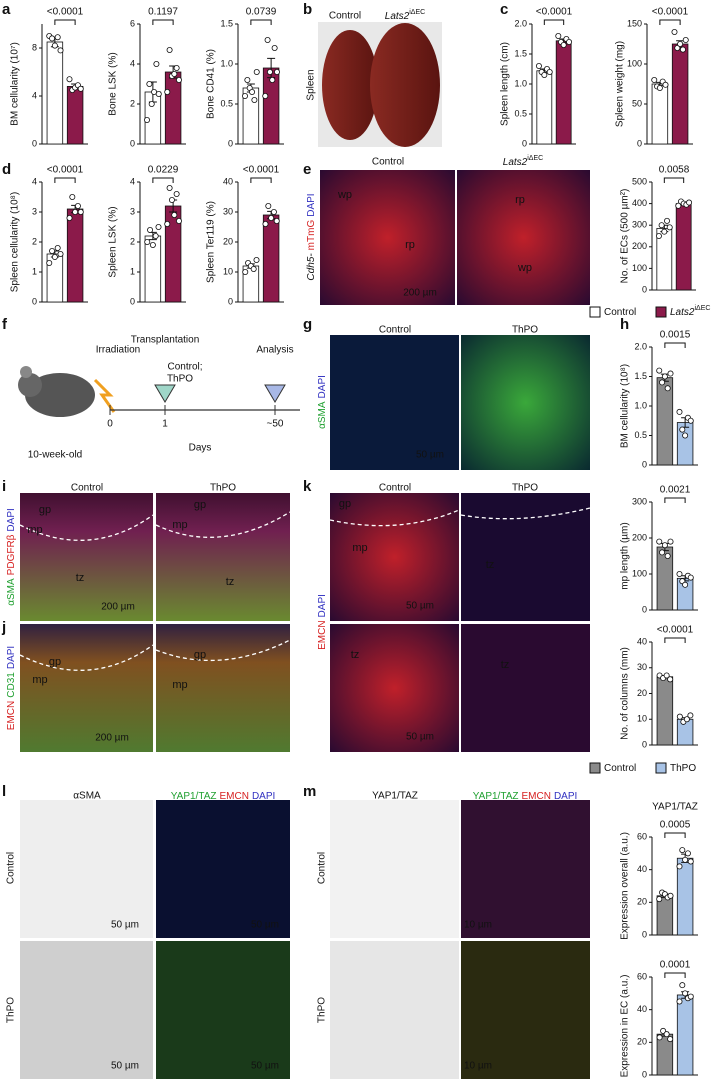 The image size is (726, 1086). What do you see at coordinates (118, 350) in the screenshot?
I see `image-label: Irradiation` at bounding box center [118, 350].